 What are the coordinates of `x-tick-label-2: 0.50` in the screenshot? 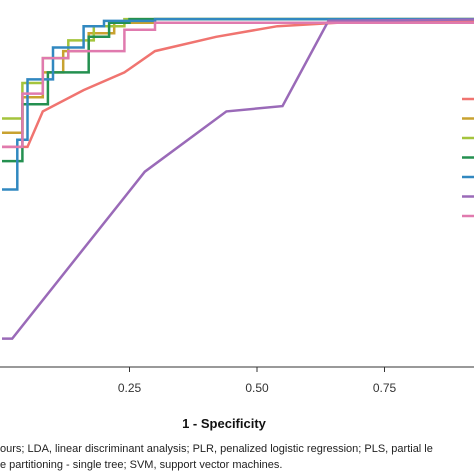 It's located at (257, 388).